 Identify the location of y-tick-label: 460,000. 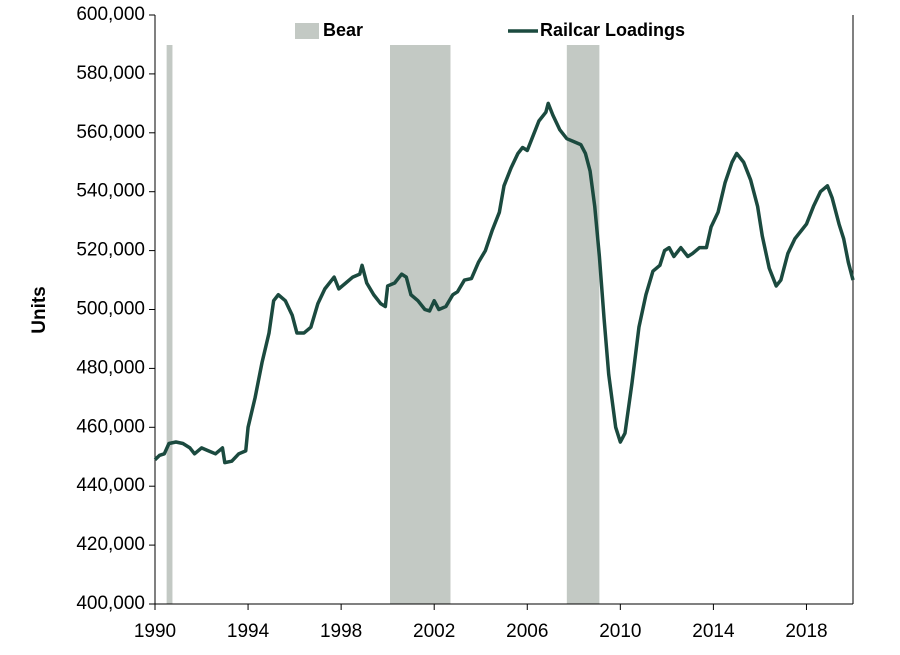
(110, 426).